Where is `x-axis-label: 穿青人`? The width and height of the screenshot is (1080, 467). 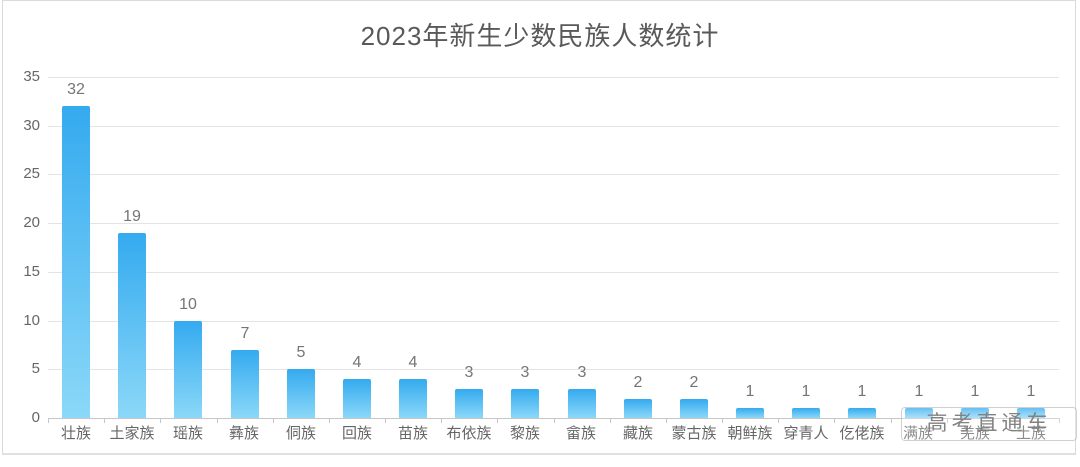
x-axis-label: 穿青人 is located at coordinates (806, 433).